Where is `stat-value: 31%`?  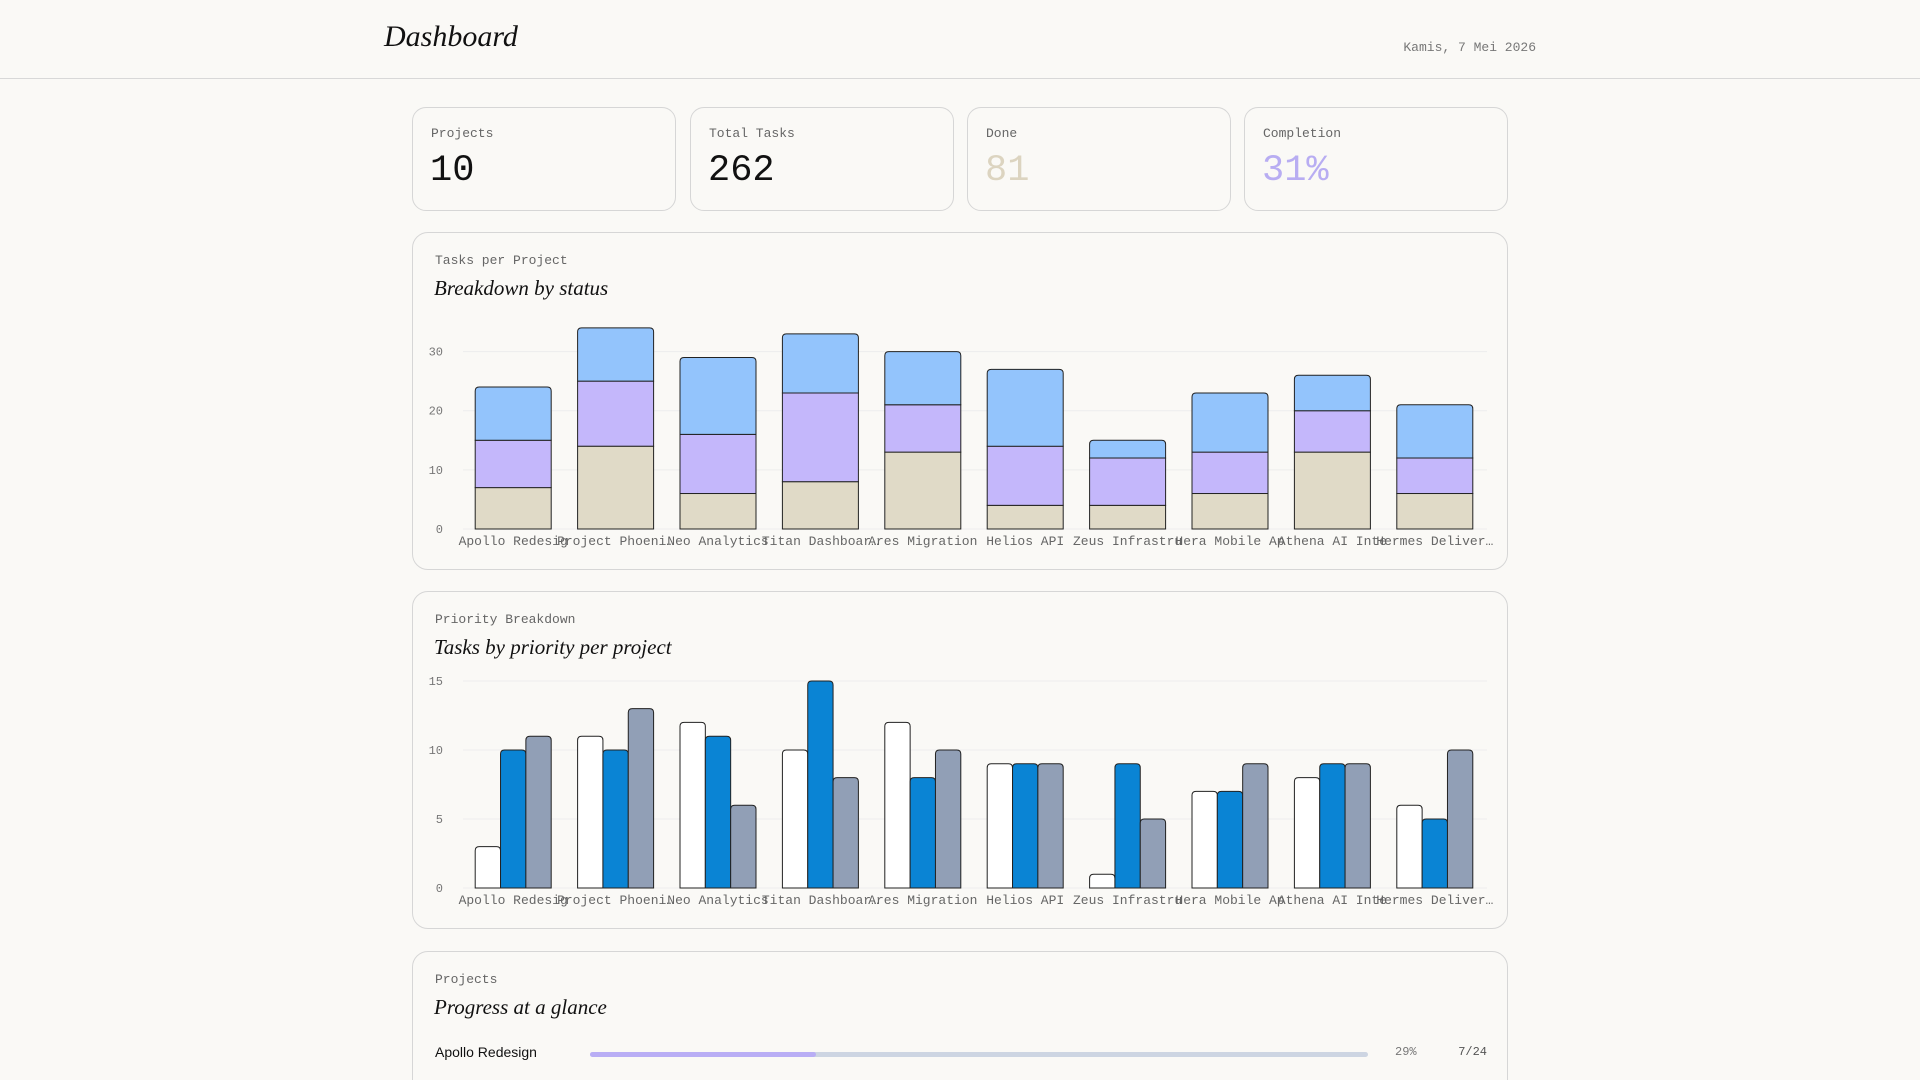
stat-value: 31% is located at coordinates (1295, 171).